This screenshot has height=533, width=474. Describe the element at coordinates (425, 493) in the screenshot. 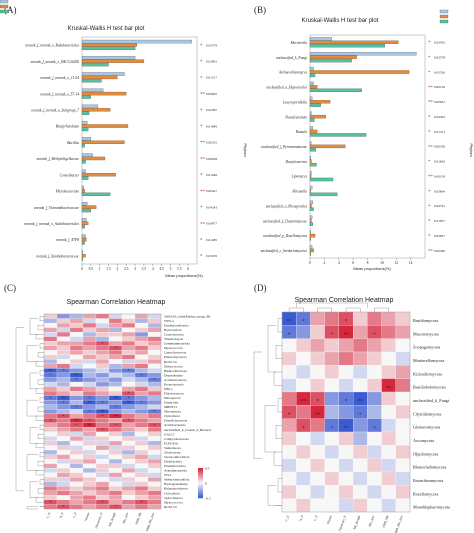

I see `row-label: Rozellomycota` at that location.